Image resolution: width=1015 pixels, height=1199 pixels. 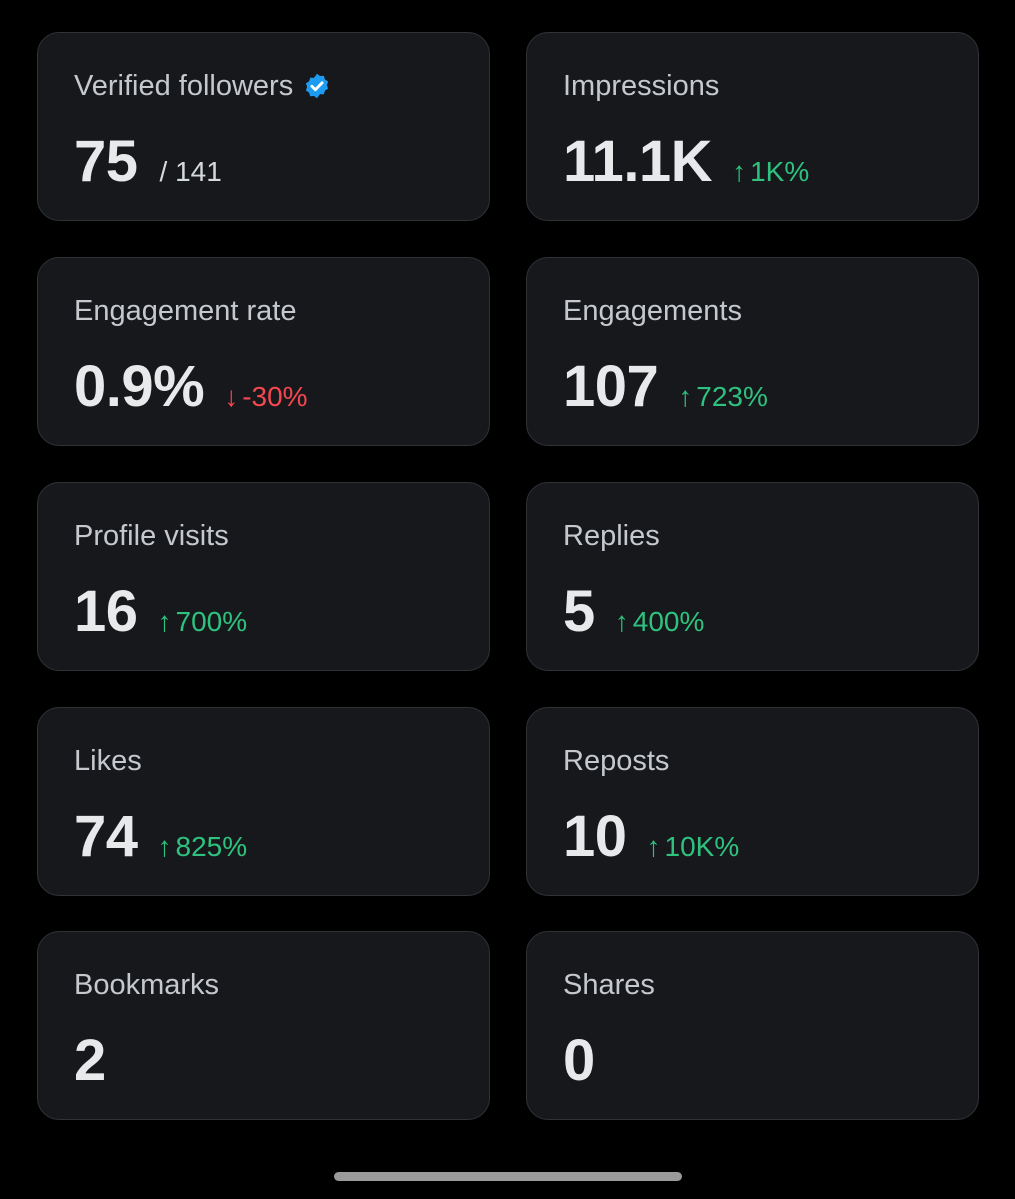 I want to click on metric-card-engagements: Engagements 107 ↑ 723%, so click(x=752, y=351).